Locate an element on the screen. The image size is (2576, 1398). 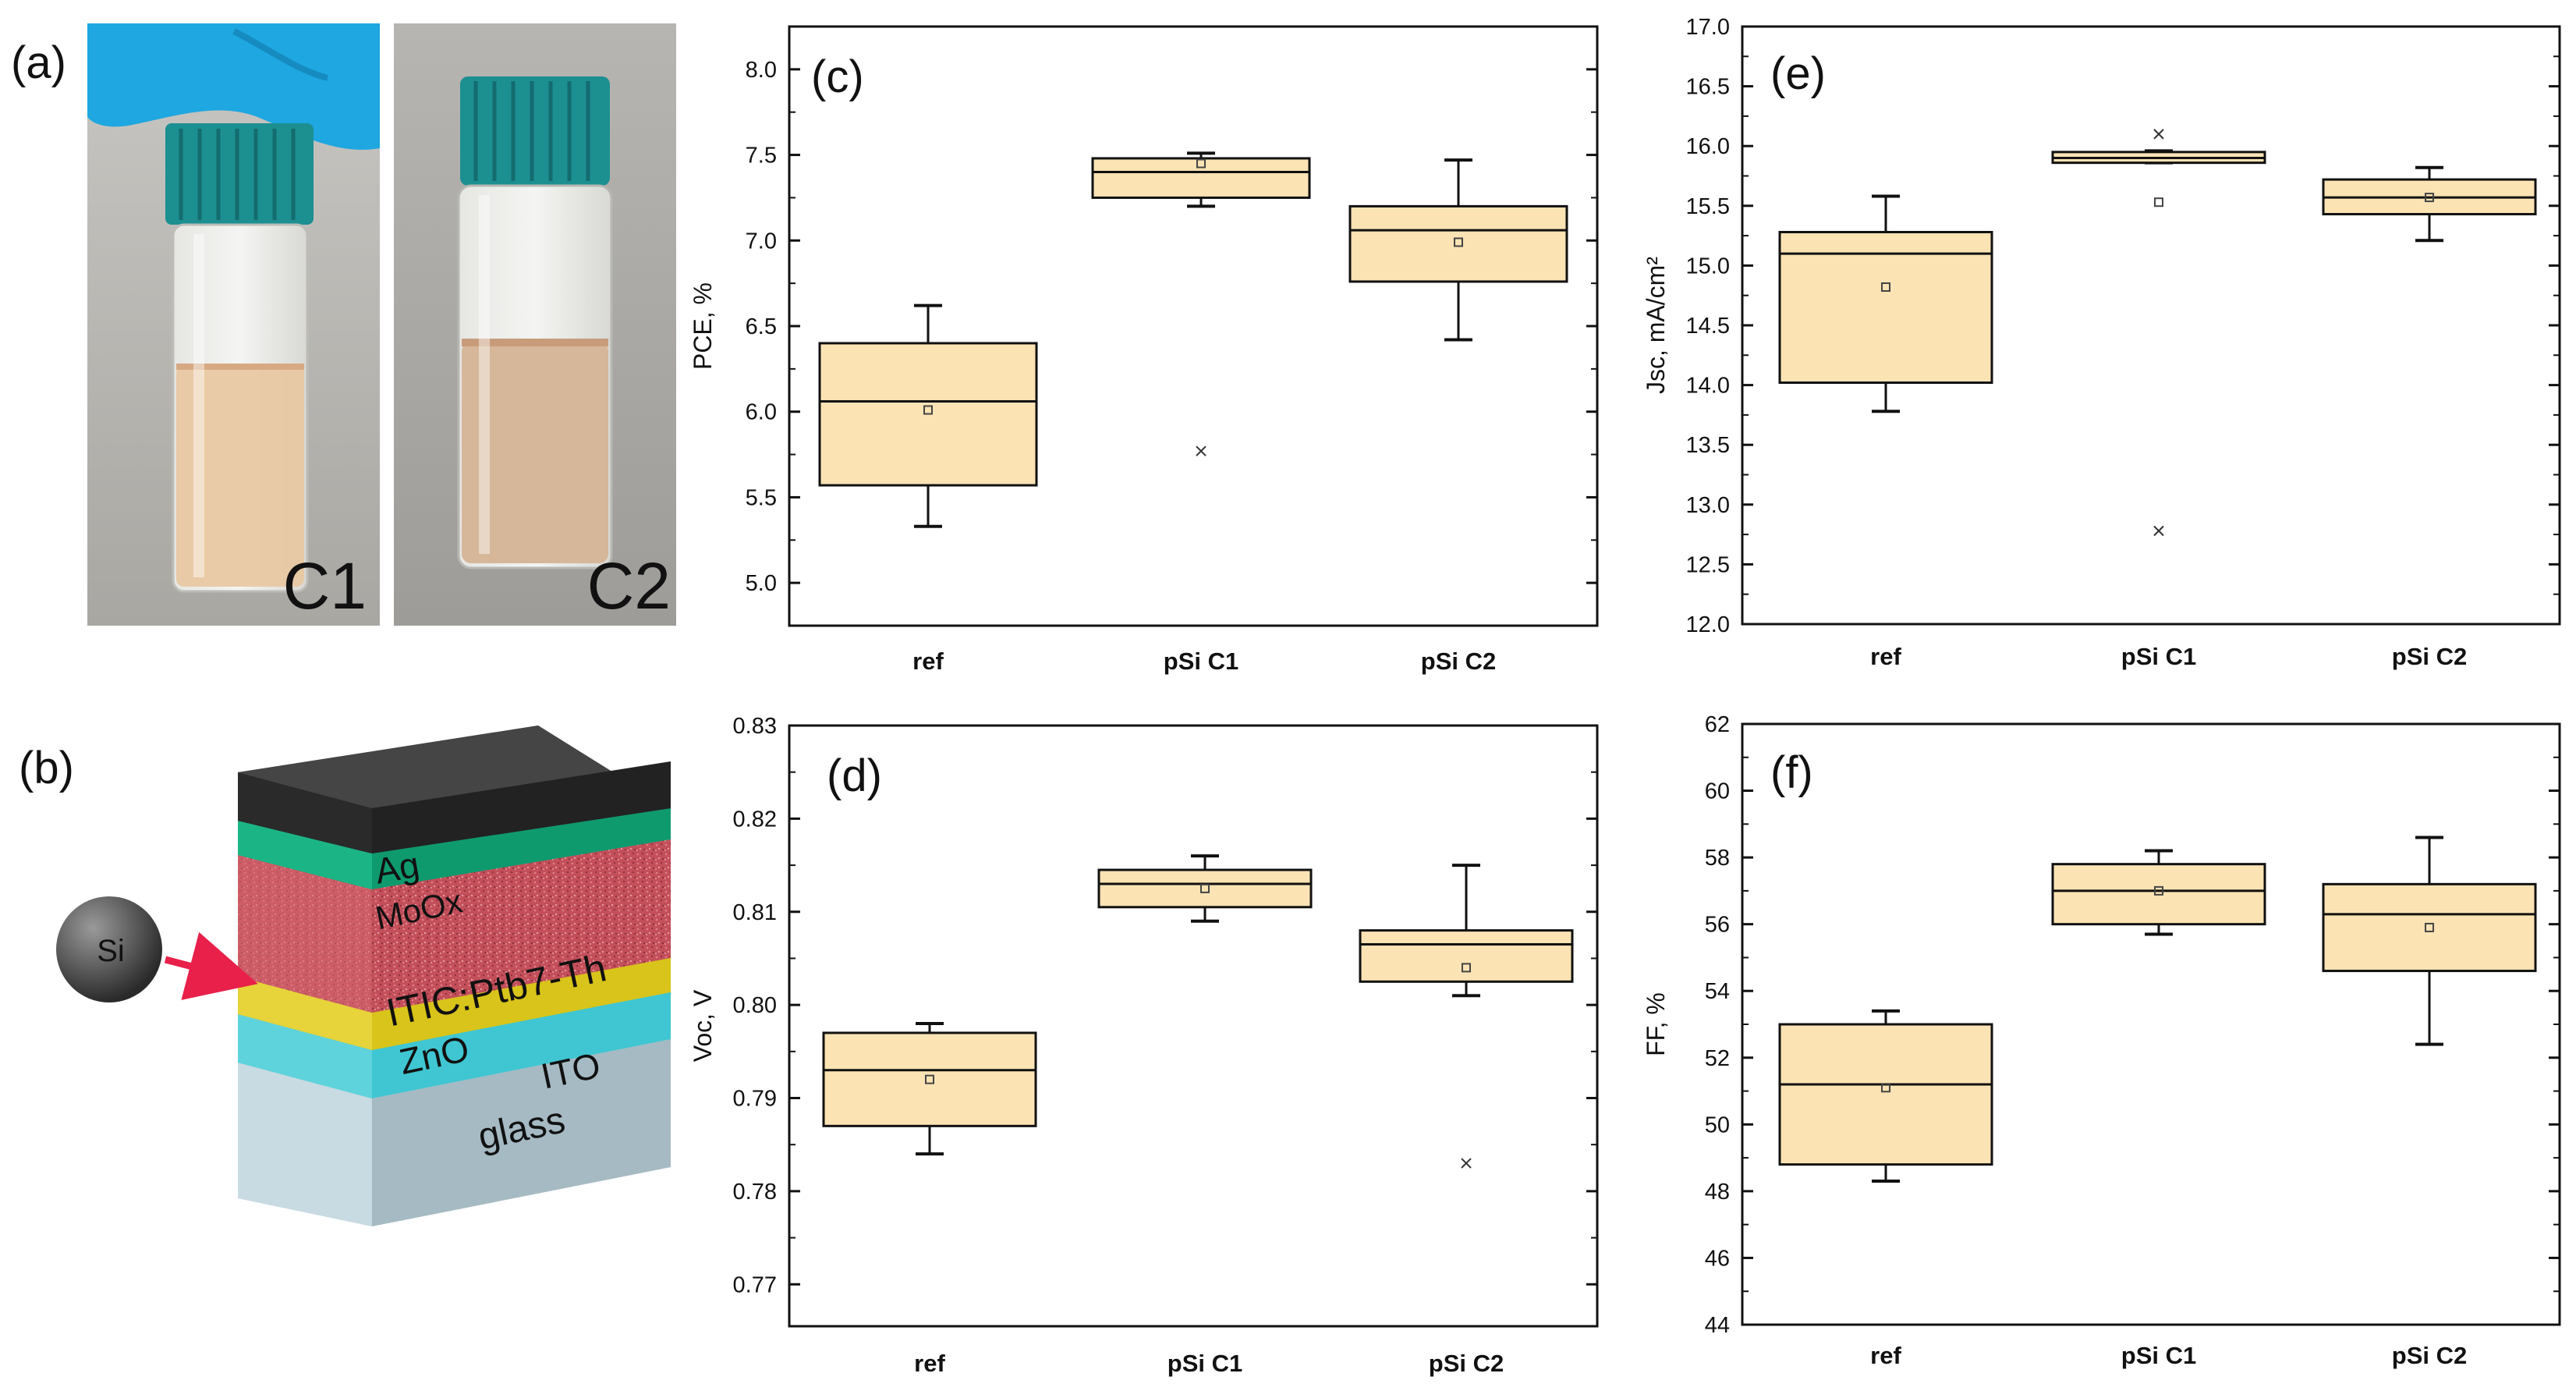
y-tick-label: 62 is located at coordinates (1718, 724).